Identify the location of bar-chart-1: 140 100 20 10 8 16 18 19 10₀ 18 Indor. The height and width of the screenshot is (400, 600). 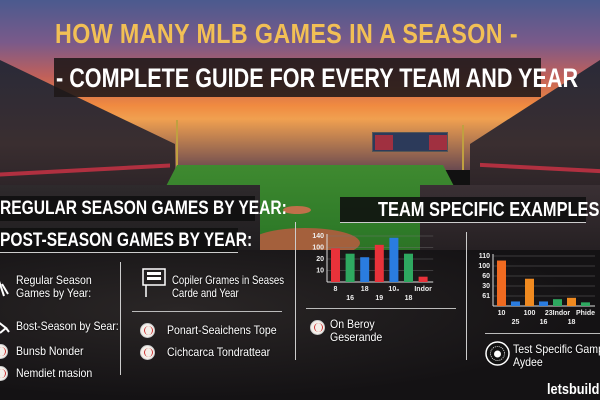
(377, 271).